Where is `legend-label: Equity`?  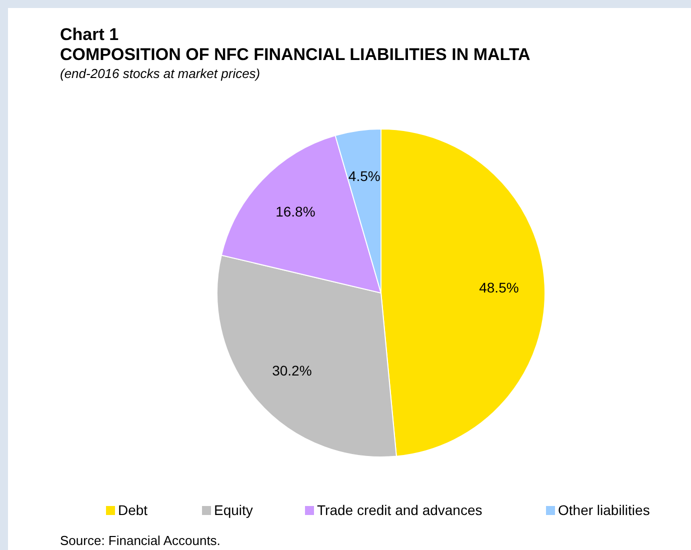 legend-label: Equity is located at coordinates (233, 510).